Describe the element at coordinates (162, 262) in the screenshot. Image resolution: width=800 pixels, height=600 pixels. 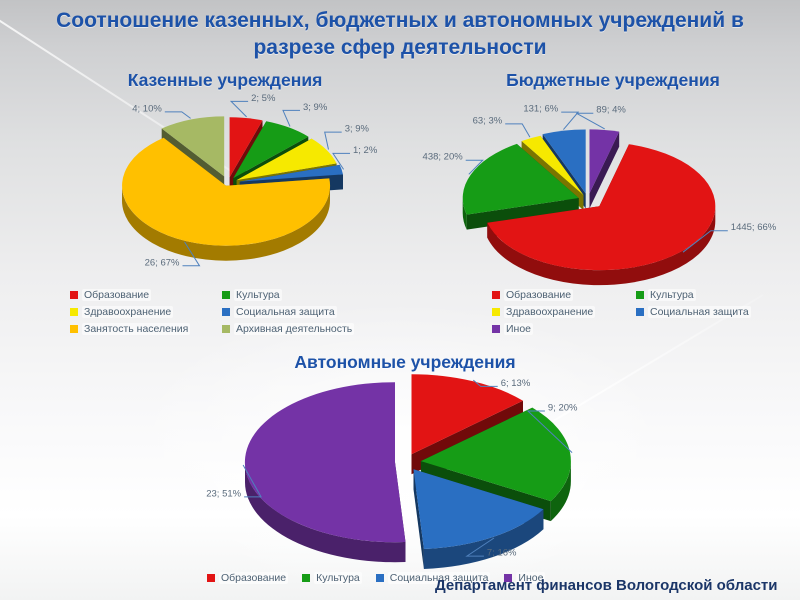
I see `slice-label: 26; 67%` at that location.